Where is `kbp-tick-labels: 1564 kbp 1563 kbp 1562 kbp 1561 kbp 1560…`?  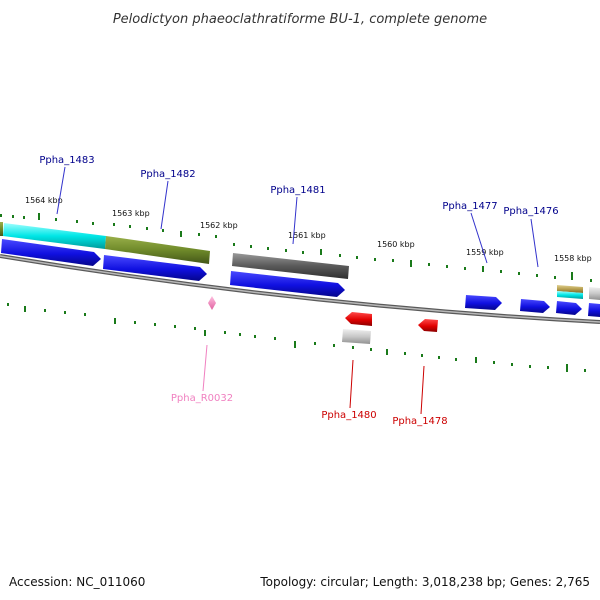
kbp-tick-labels: 1564 kbp 1563 kbp 1562 kbp 1561 kbp 1560… is located at coordinates (308, 229).